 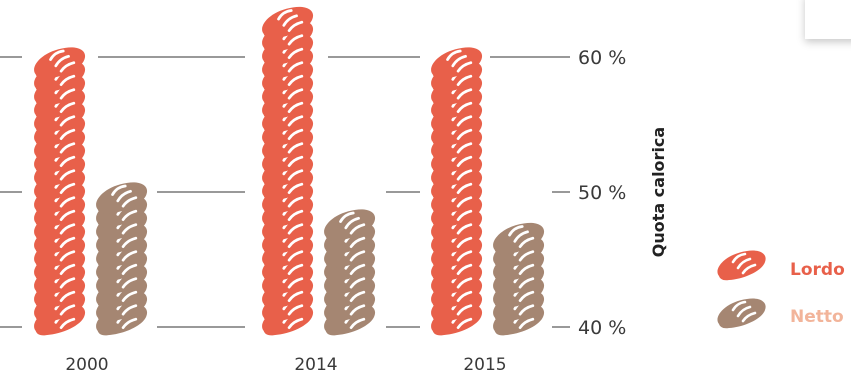 What do you see at coordinates (817, 317) in the screenshot?
I see `legend-netto-label: Netto` at bounding box center [817, 317].